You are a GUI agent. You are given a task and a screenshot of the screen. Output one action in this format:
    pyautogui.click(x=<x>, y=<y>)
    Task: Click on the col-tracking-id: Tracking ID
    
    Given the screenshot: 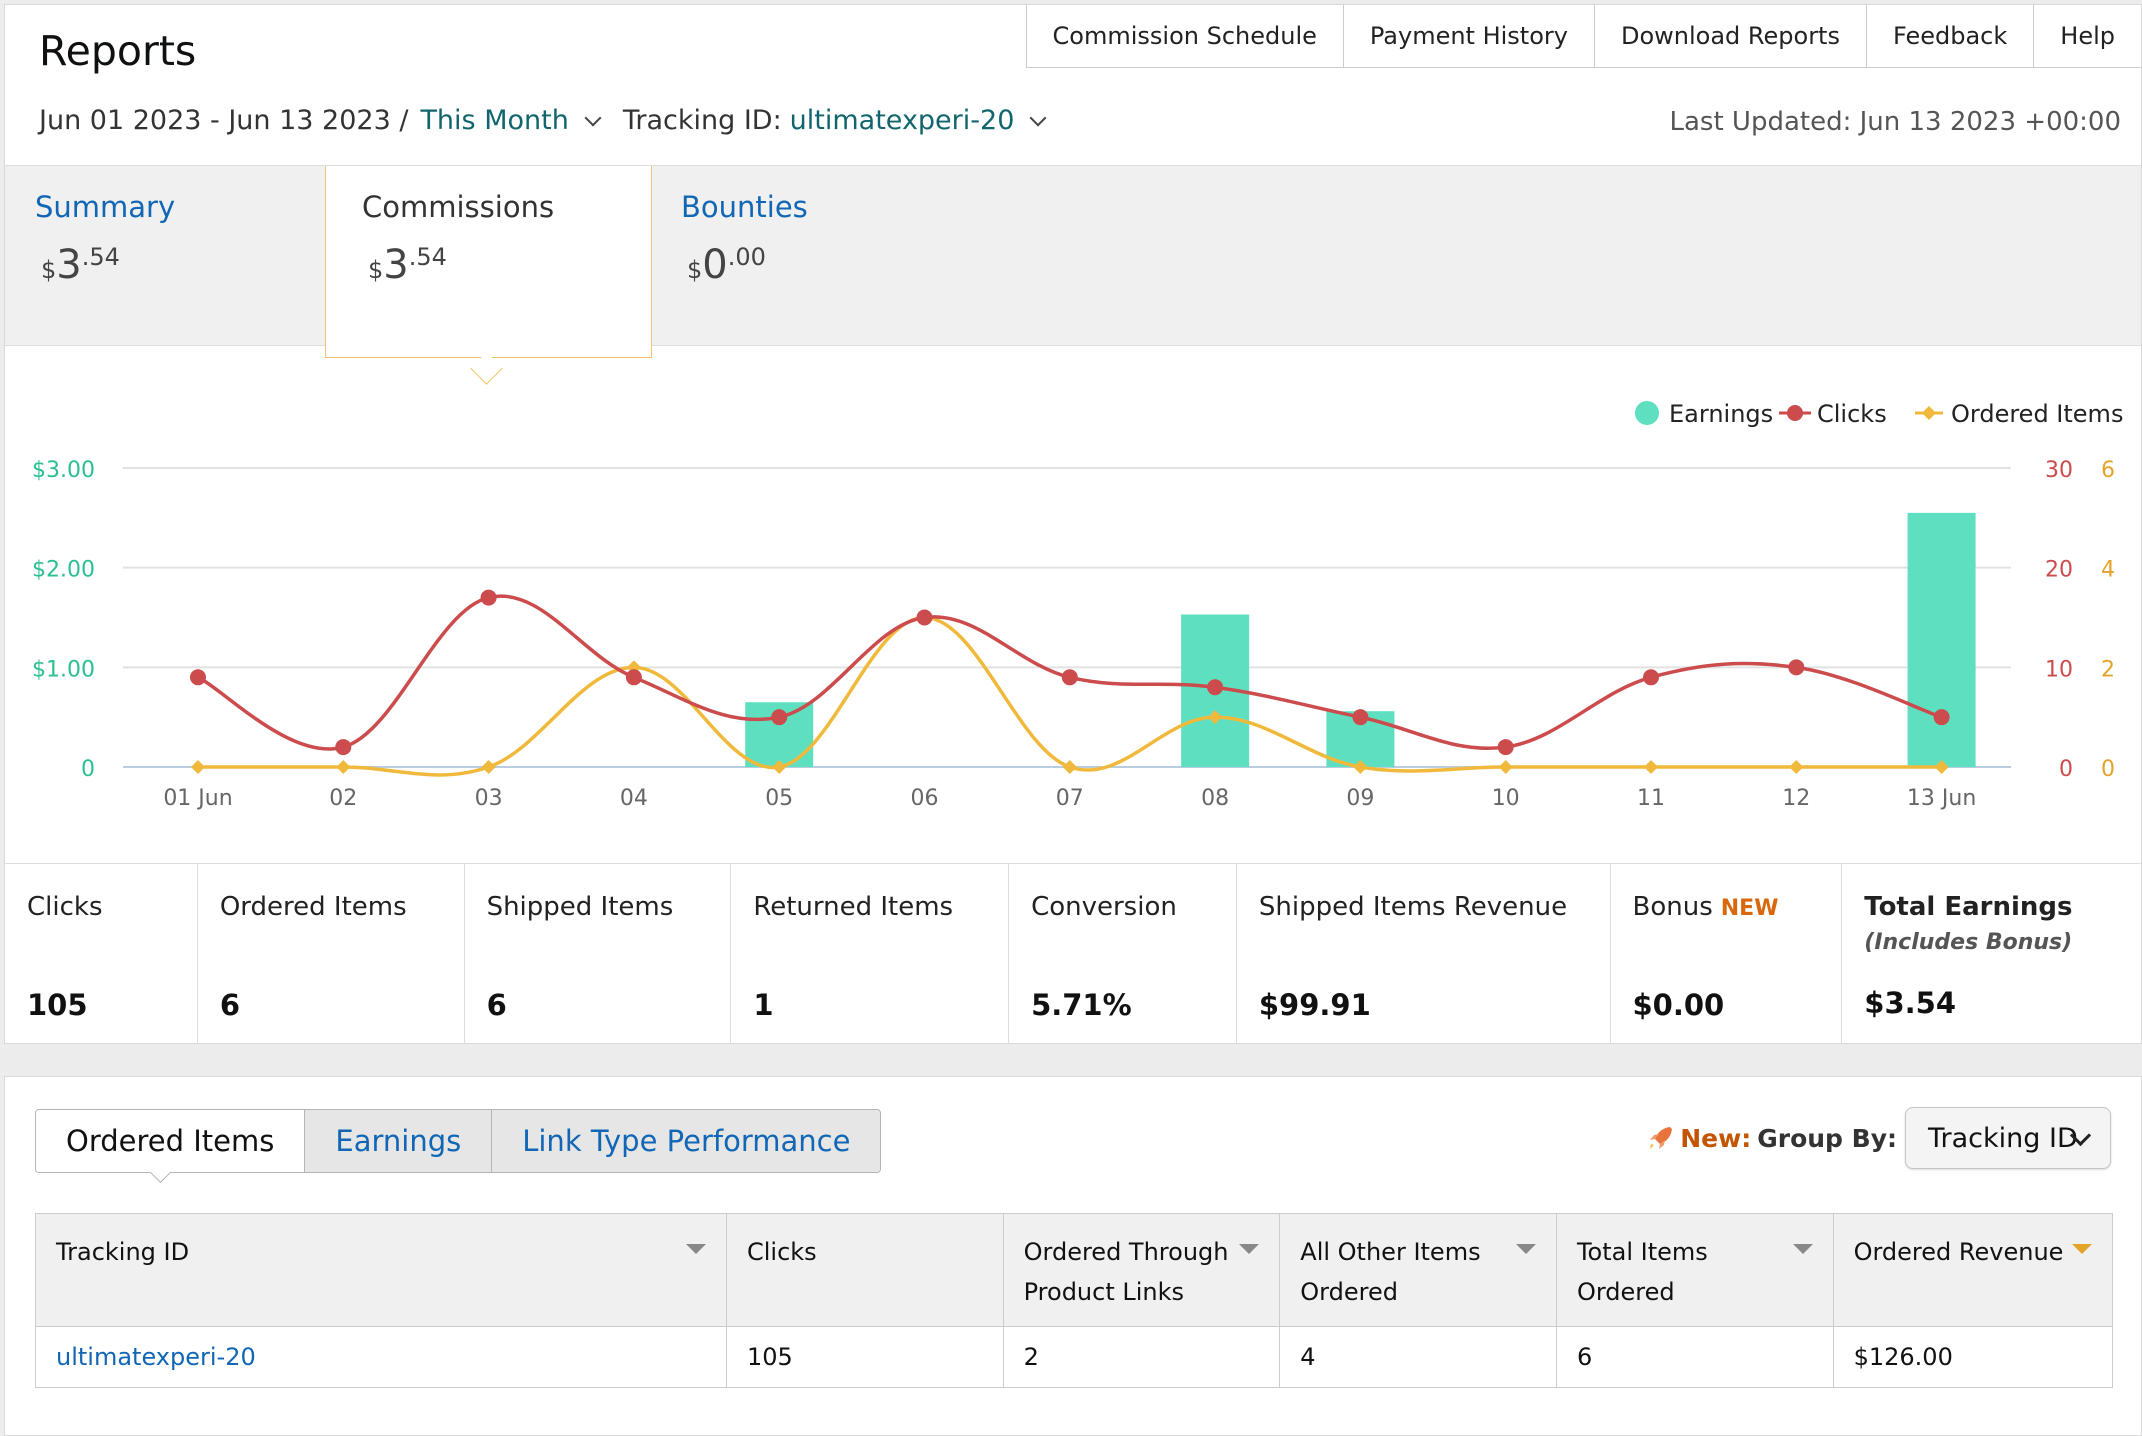 What is the action you would take?
    pyautogui.click(x=381, y=1270)
    